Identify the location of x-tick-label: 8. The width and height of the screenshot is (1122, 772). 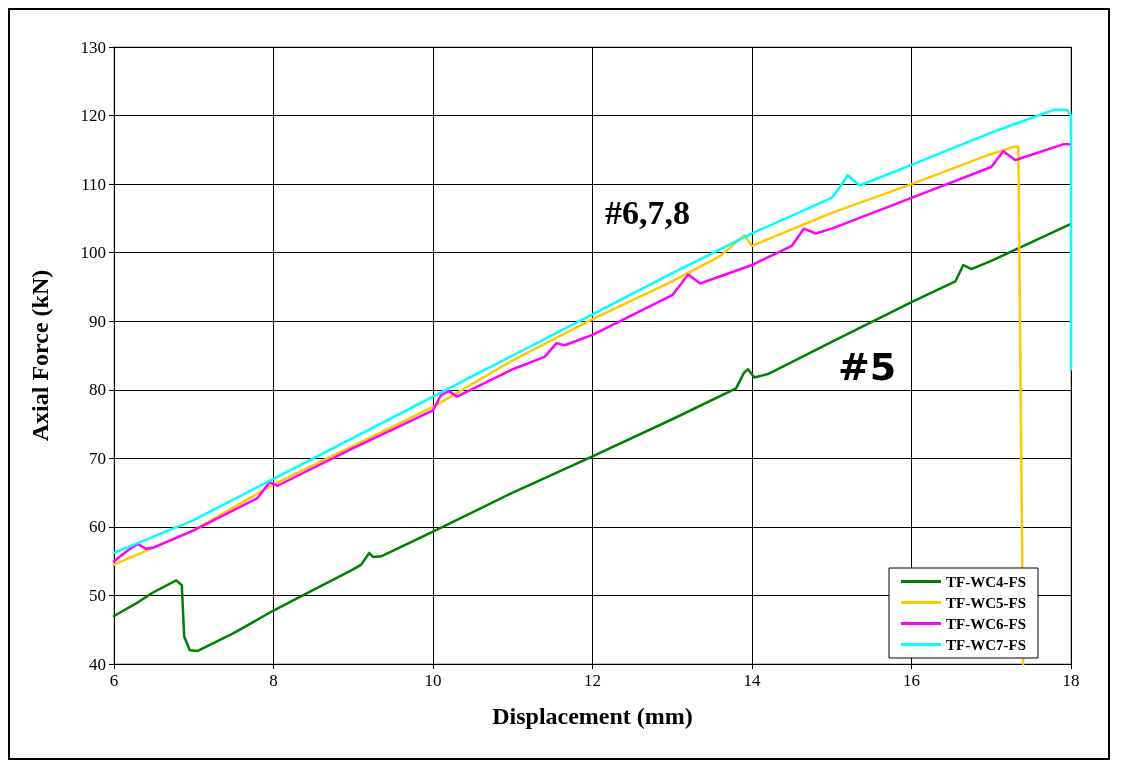
(273, 680).